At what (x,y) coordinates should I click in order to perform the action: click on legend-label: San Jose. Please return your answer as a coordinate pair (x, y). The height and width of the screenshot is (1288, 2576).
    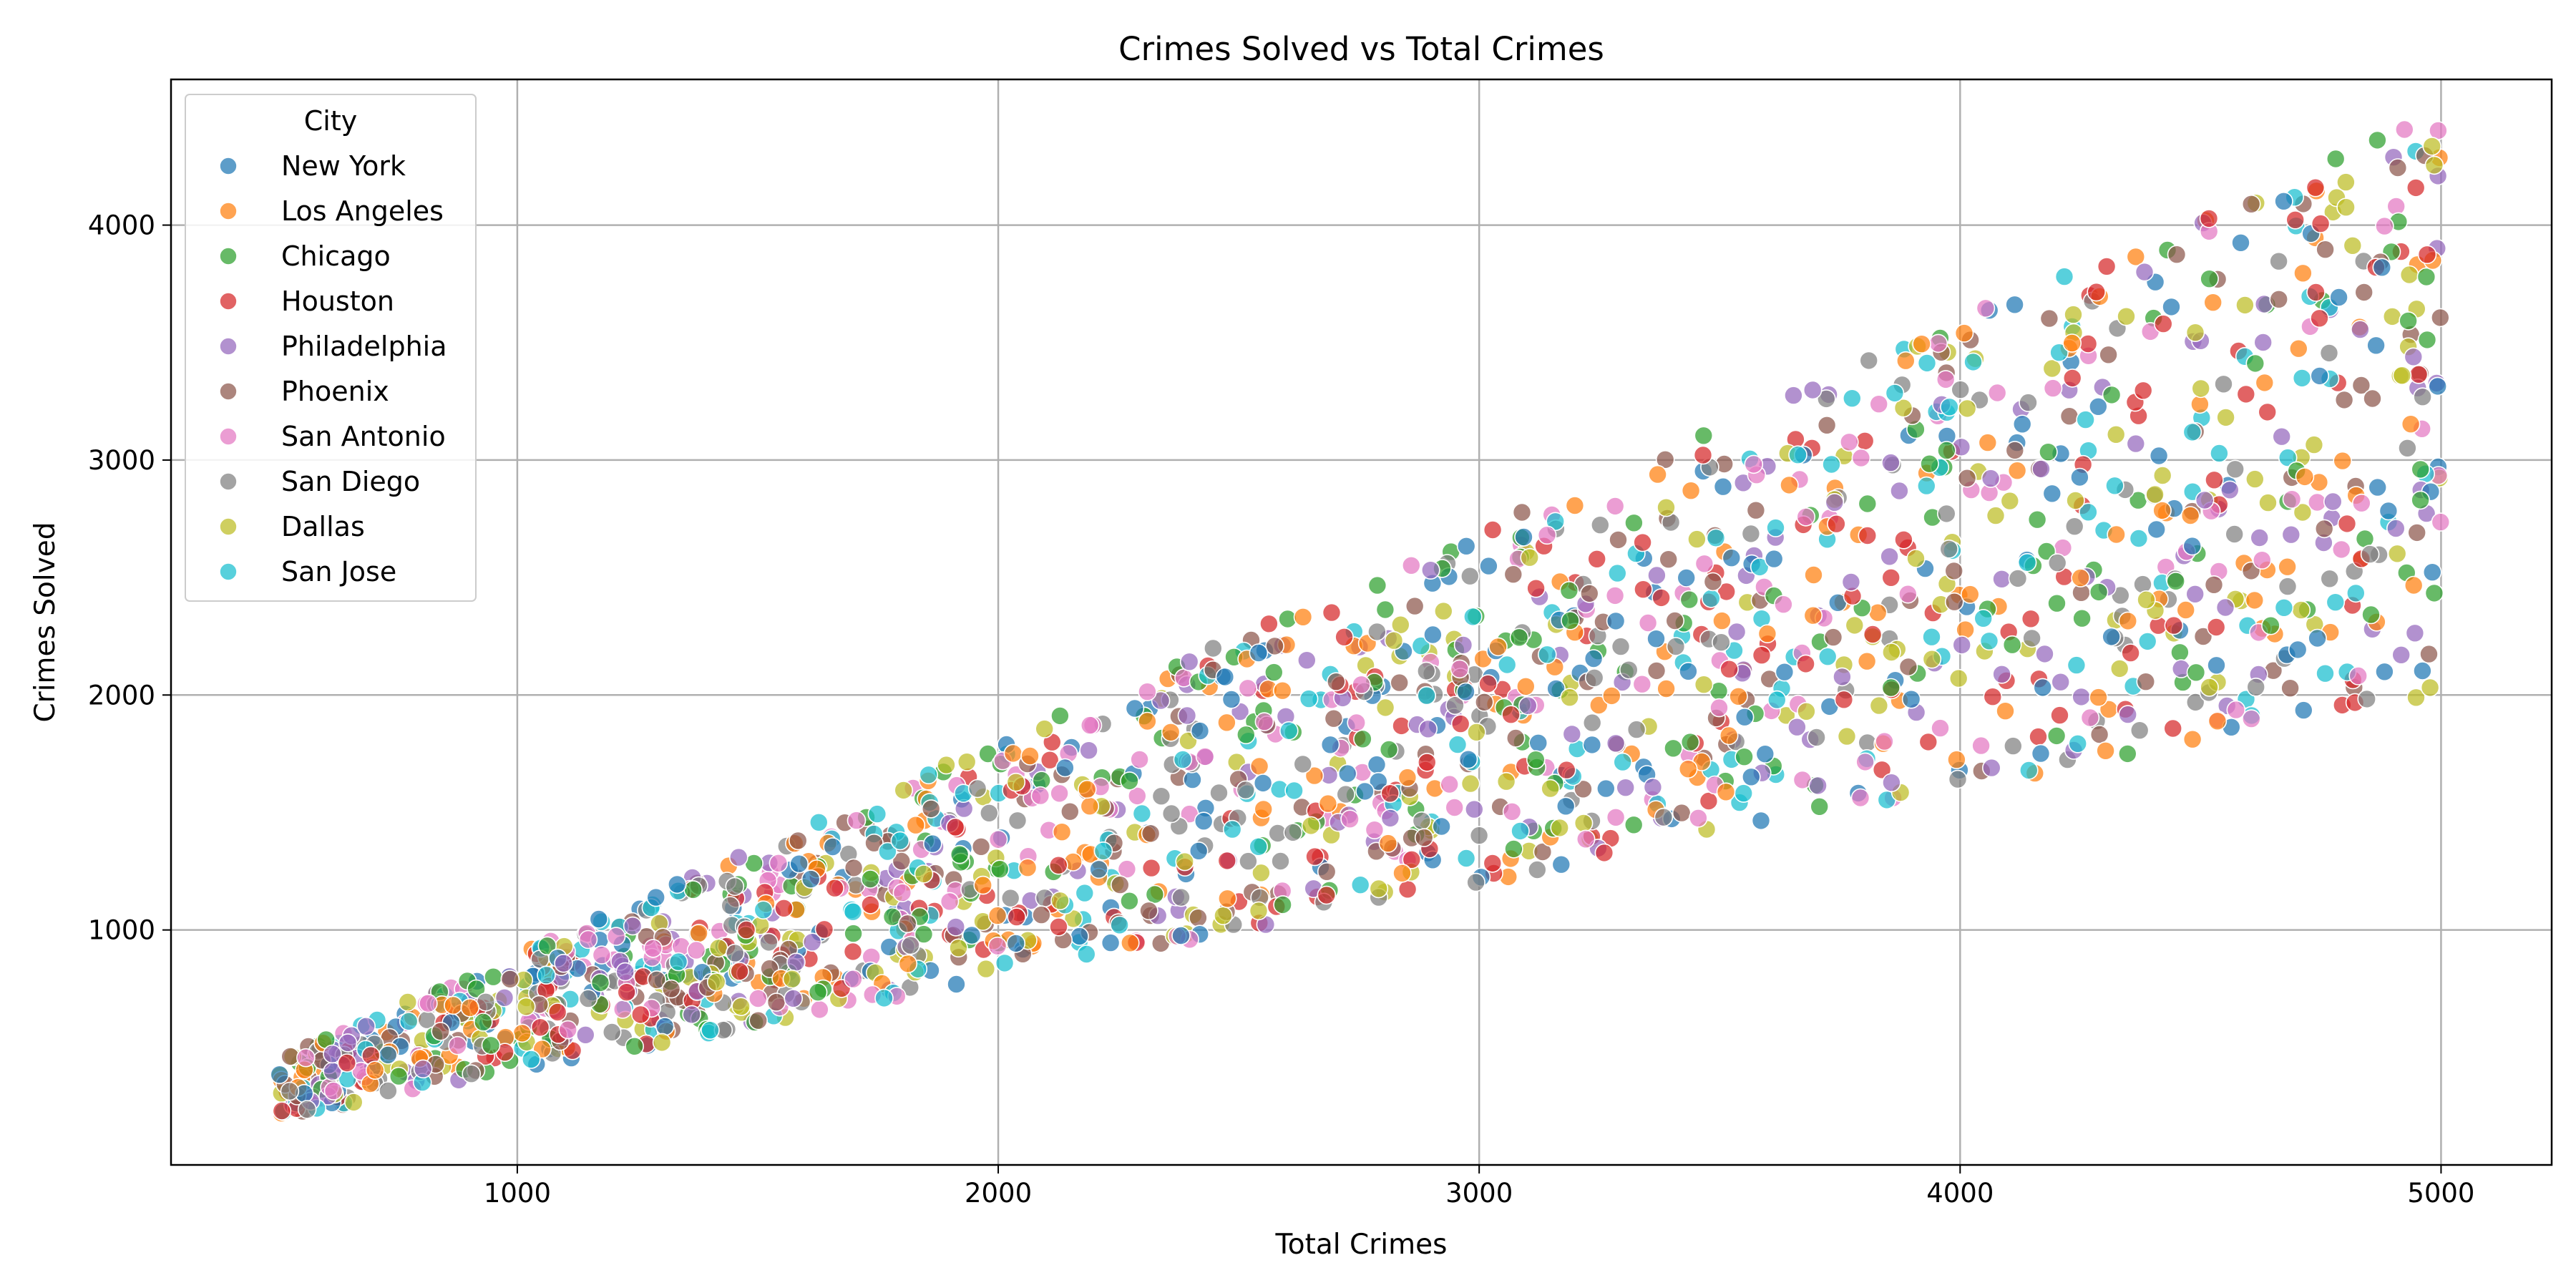
    Looking at the image, I should click on (338, 571).